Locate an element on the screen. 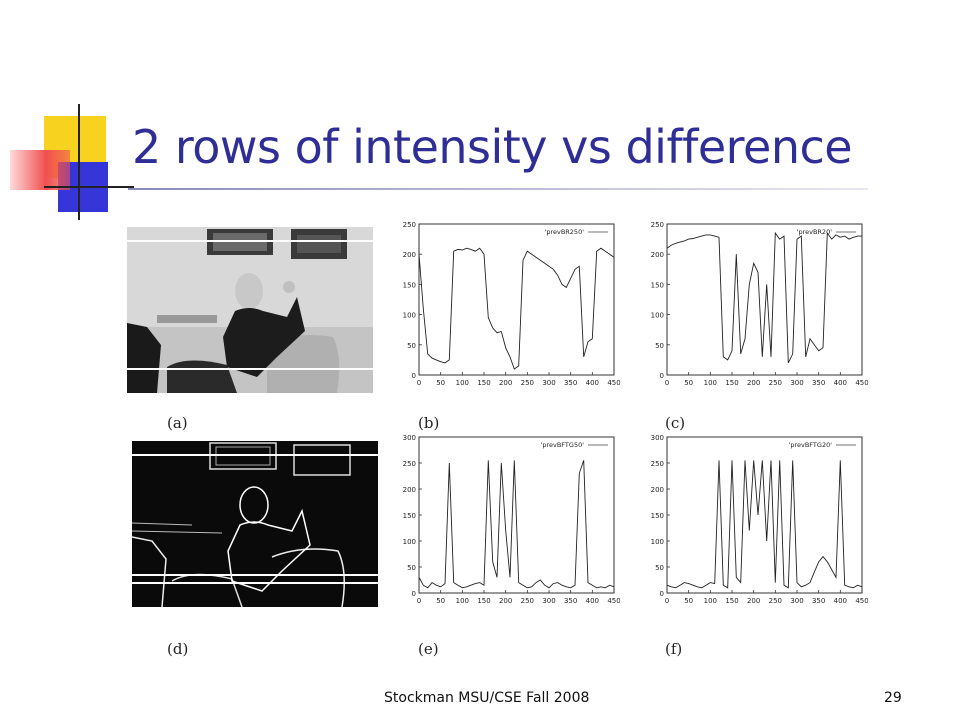  legend-label: 'prevBFTG20' is located at coordinates (811, 445).